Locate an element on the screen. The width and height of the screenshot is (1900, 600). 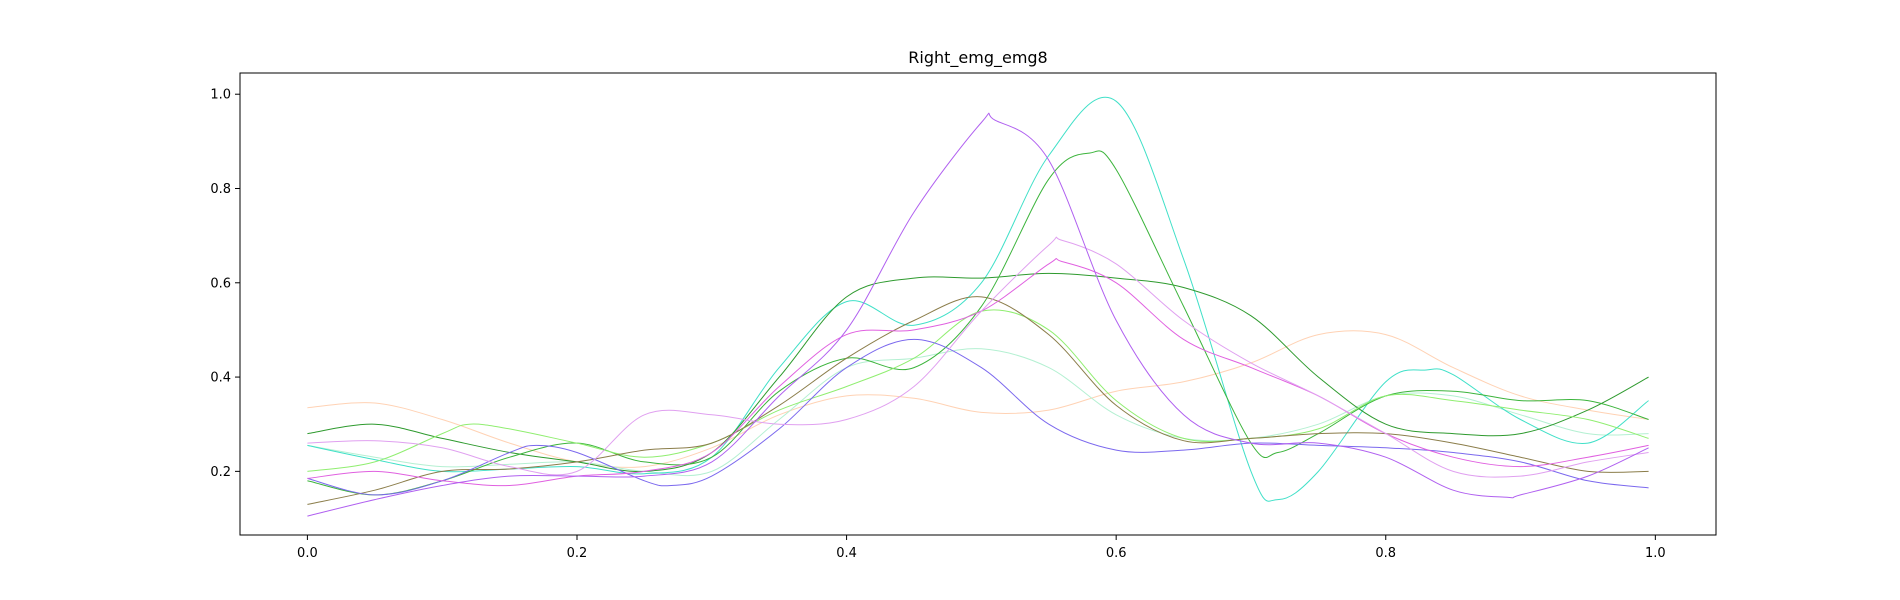
chart-title: Right_emg_emg8 is located at coordinates (977, 58).